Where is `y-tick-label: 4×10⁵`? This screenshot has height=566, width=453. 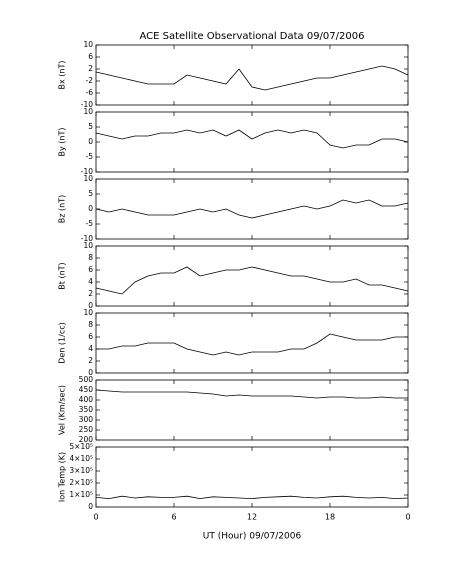
y-tick-label: 4×10⁵ is located at coordinates (81, 458).